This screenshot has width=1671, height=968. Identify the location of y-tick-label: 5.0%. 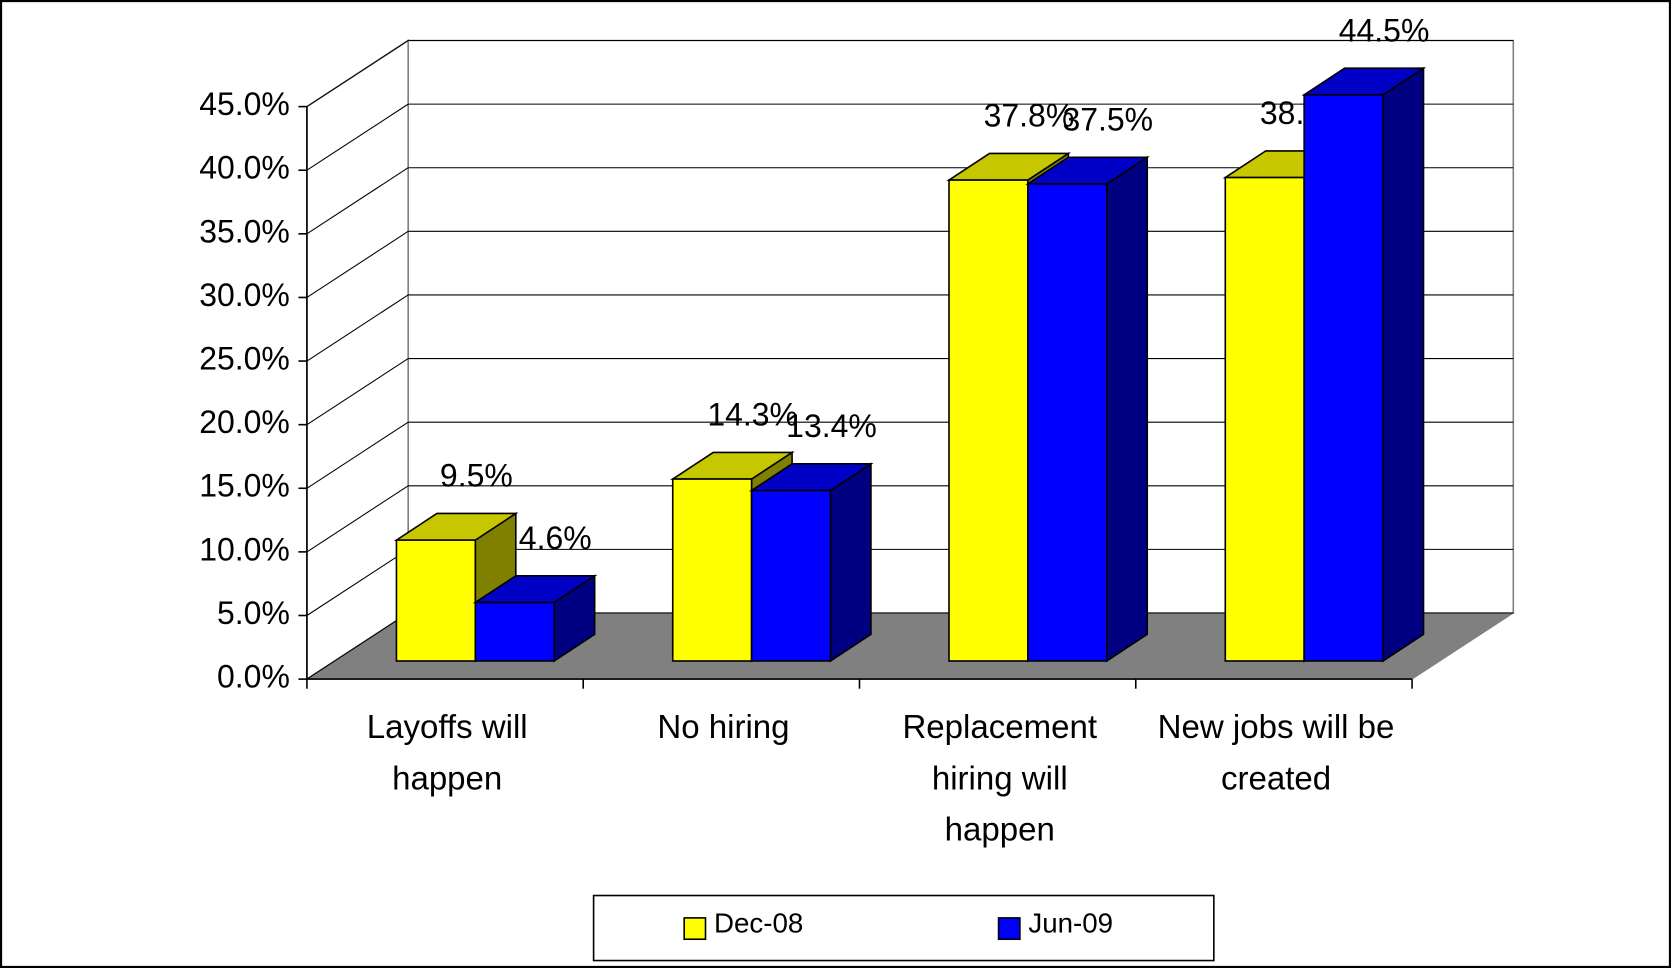
(253, 613).